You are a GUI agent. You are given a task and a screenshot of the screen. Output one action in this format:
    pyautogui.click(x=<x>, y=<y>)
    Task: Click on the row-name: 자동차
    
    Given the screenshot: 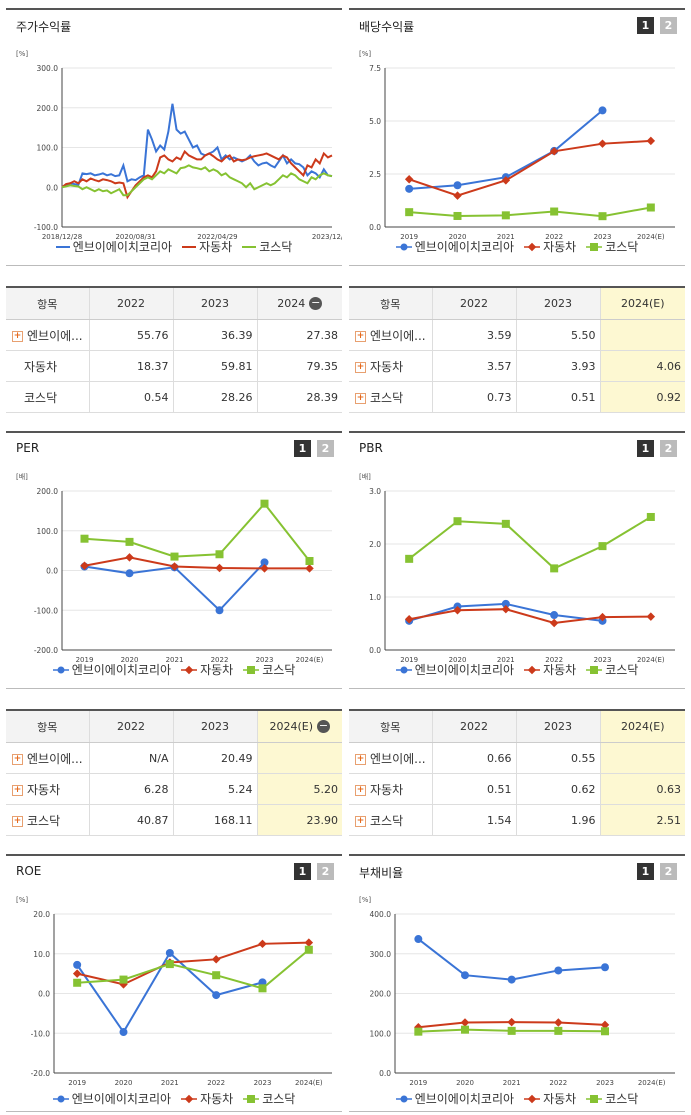 What is the action you would take?
    pyautogui.click(x=44, y=789)
    